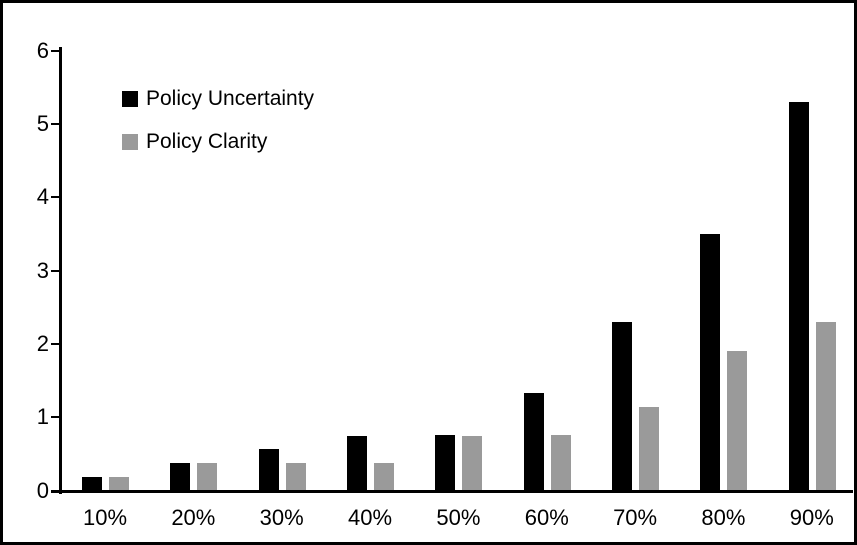 This screenshot has width=857, height=545. Describe the element at coordinates (42, 50) in the screenshot. I see `y-axis-label: 6` at that location.